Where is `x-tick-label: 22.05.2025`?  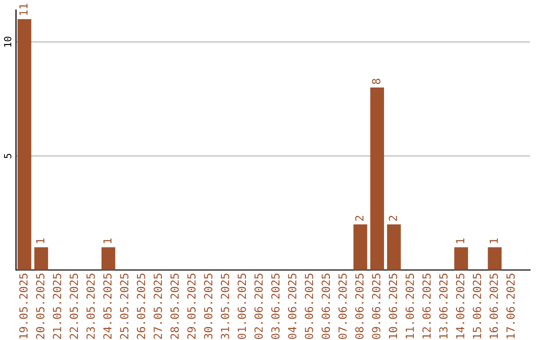 x-tick-label: 22.05.2025 is located at coordinates (74, 306).